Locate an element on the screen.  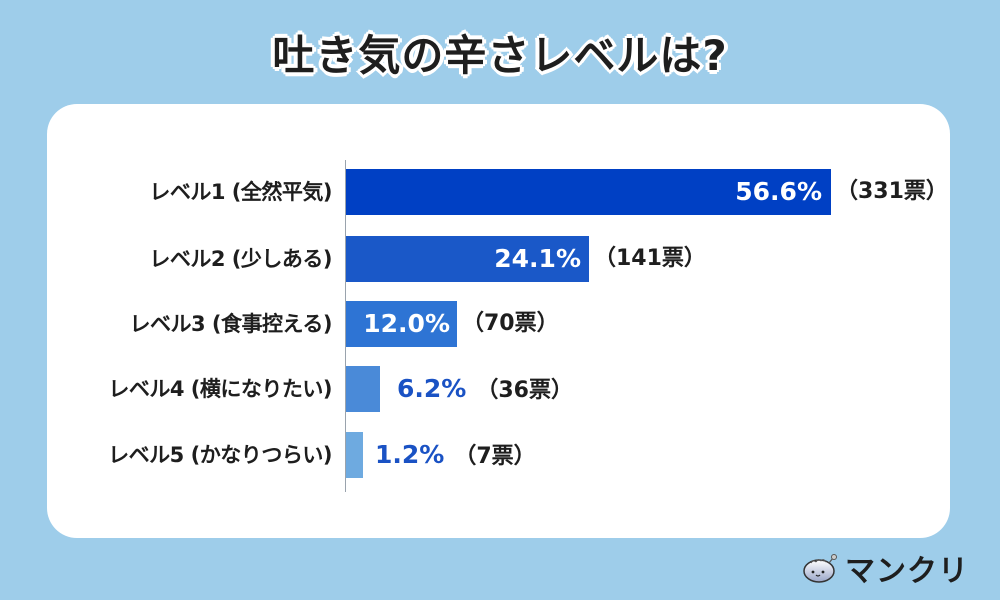
bar-row-level-2: レベル2 (少しある) 24.1% （141票） is located at coordinates (500, 259).